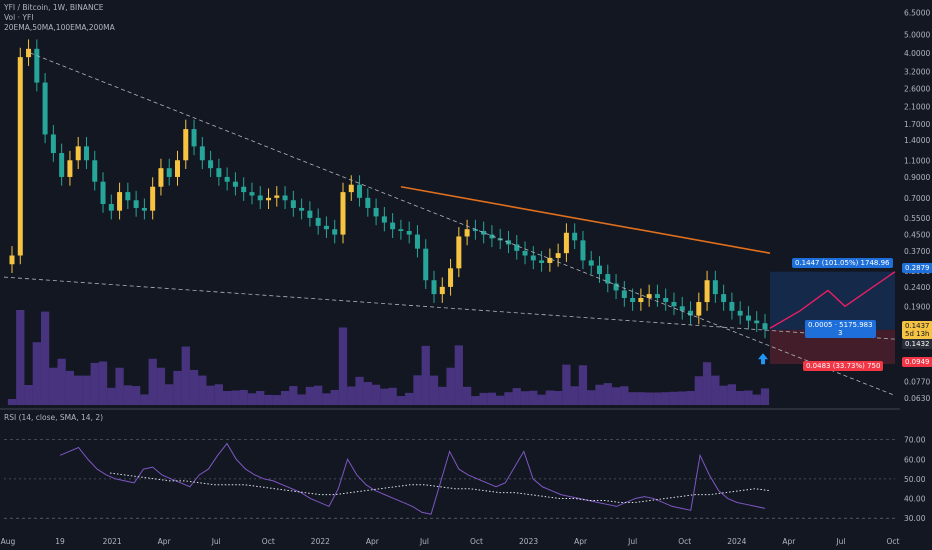 This screenshot has width=932, height=550. What do you see at coordinates (736, 541) in the screenshot?
I see `time-axis-label: 2024` at bounding box center [736, 541].